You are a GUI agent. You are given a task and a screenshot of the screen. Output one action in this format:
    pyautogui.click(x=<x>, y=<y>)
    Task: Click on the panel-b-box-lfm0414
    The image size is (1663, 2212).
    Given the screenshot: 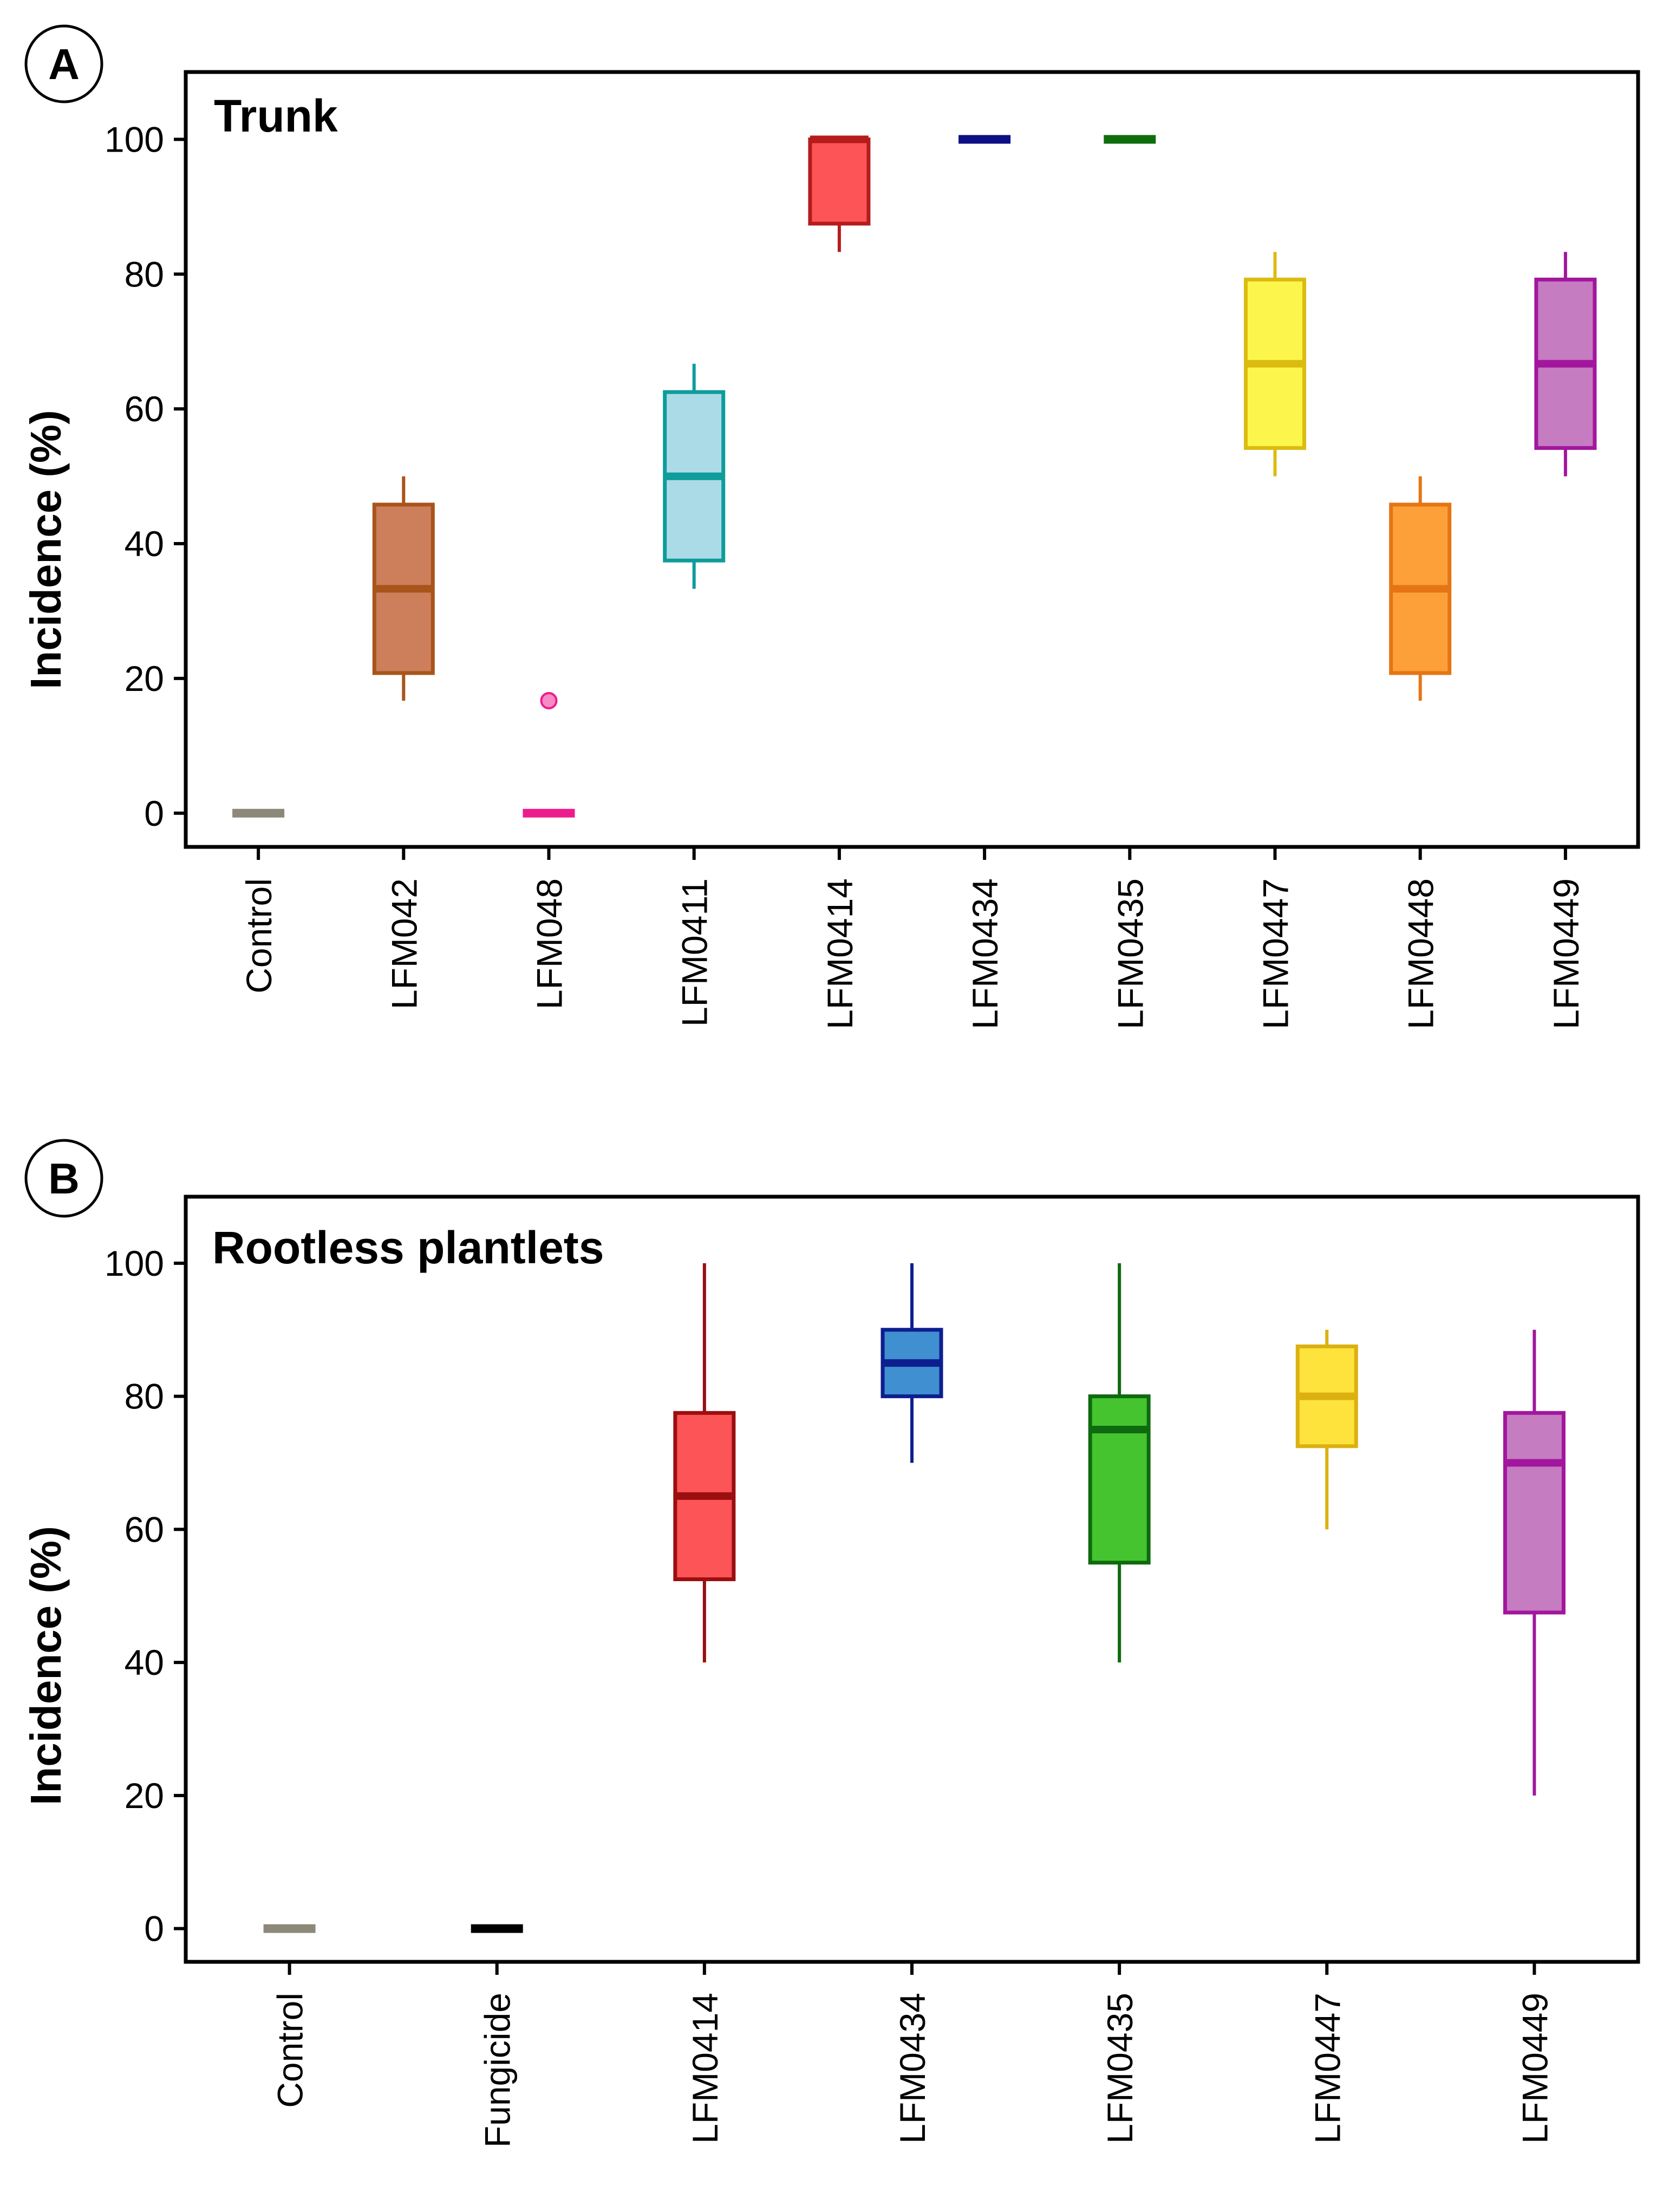 What is the action you would take?
    pyautogui.click(x=704, y=1463)
    